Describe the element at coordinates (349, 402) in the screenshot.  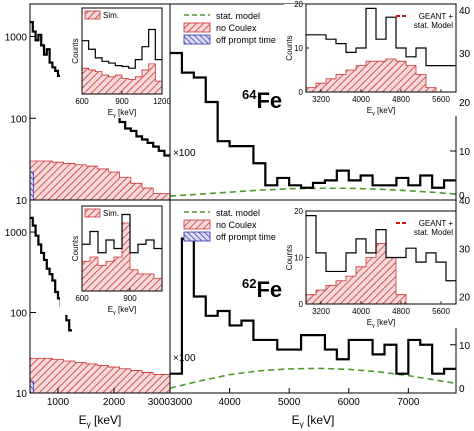
I see `x-tick-label: 6000` at that location.